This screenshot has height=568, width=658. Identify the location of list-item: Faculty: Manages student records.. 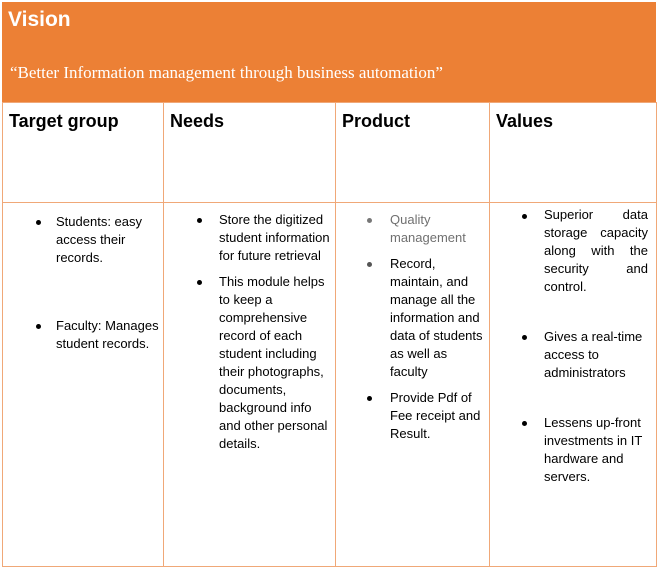
(83, 335).